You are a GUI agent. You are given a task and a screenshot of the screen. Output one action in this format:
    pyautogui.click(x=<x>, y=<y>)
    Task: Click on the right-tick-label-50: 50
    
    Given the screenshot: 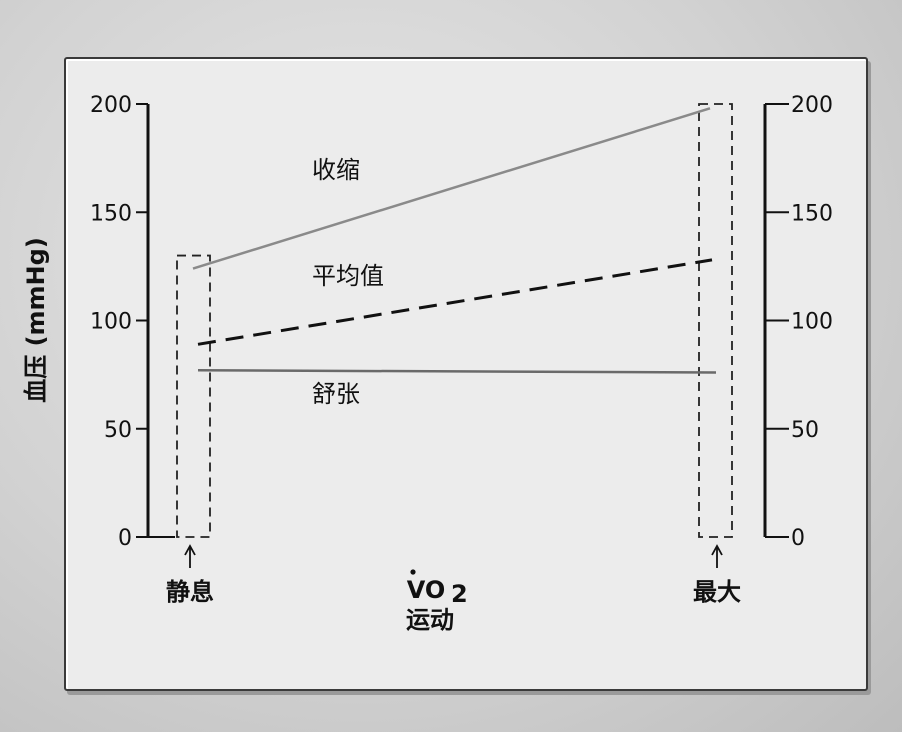 What is the action you would take?
    pyautogui.click(x=805, y=430)
    